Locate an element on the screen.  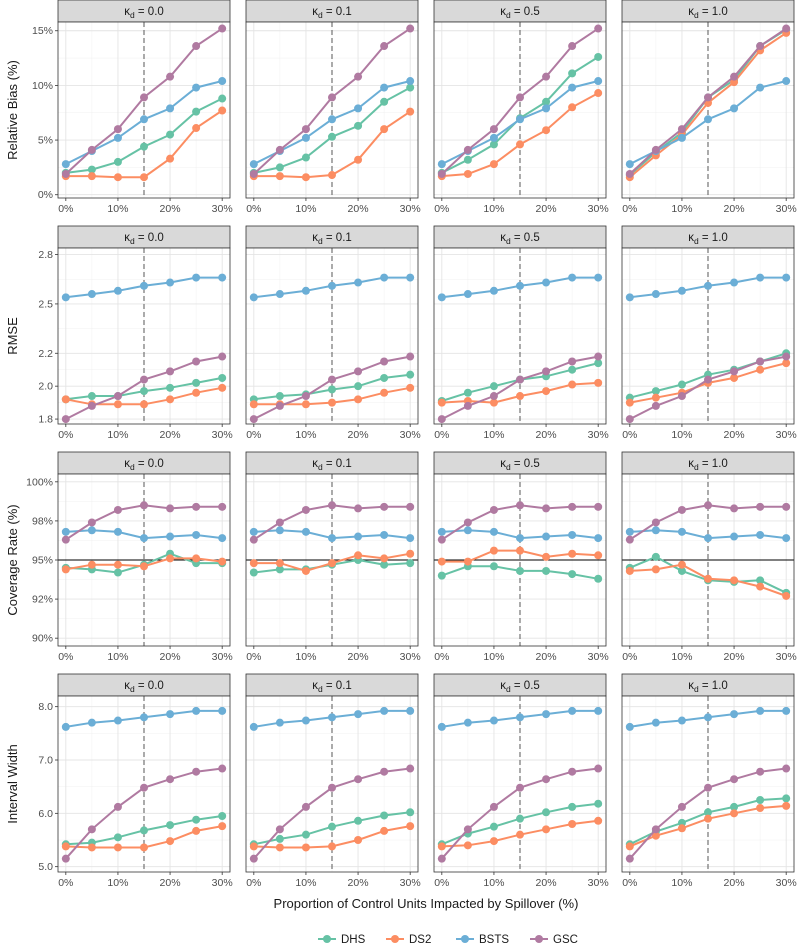
y-tick-label: 5.0 is located at coordinates (45, 867).